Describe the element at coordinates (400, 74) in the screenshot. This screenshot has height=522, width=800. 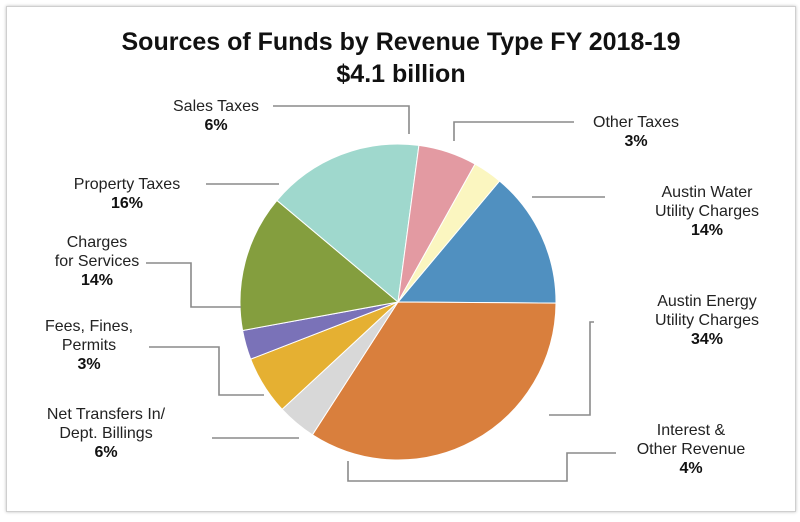
I see `chart-subtitle: $4.1 billion` at that location.